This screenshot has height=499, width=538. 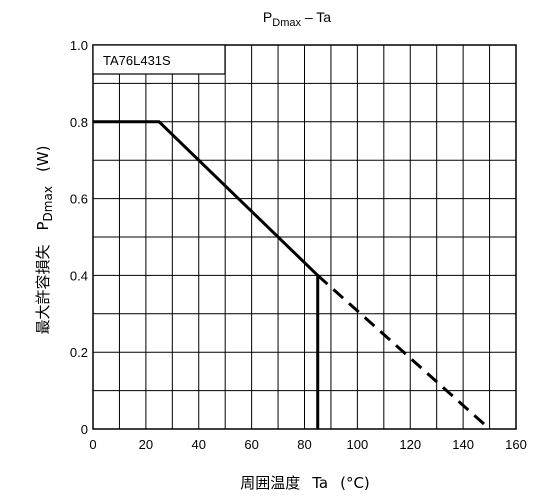 I want to click on ylabel-sub: Dmax, so click(x=48, y=203).